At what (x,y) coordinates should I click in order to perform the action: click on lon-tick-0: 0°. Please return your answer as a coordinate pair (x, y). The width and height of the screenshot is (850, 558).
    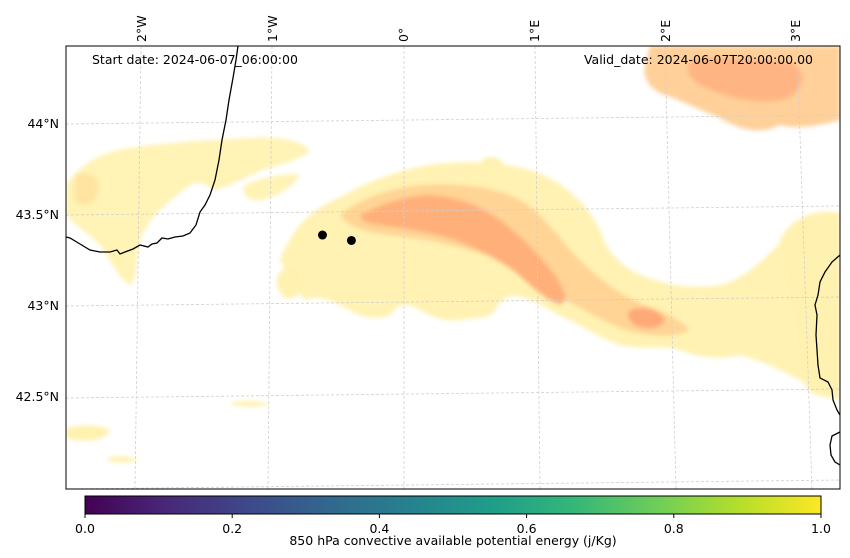
    Looking at the image, I should click on (403, 35).